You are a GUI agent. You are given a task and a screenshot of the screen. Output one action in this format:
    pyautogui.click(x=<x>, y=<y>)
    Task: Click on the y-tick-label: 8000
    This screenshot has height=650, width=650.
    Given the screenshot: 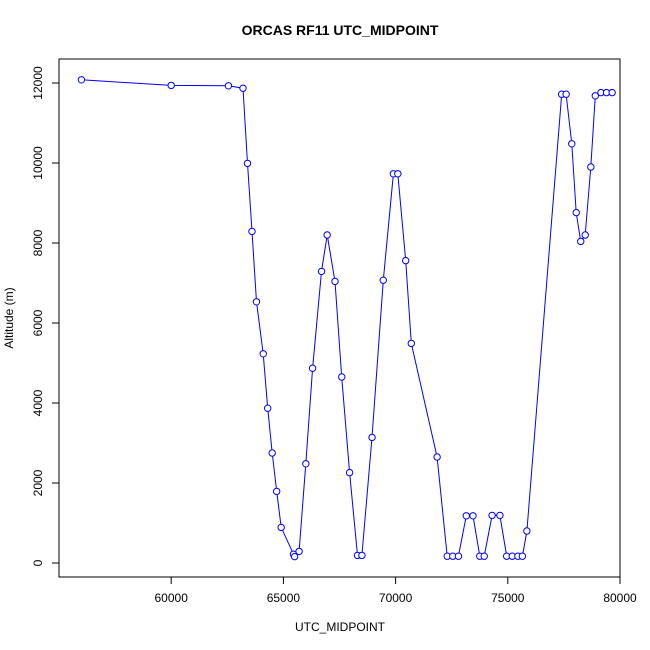 What is the action you would take?
    pyautogui.click(x=38, y=242)
    